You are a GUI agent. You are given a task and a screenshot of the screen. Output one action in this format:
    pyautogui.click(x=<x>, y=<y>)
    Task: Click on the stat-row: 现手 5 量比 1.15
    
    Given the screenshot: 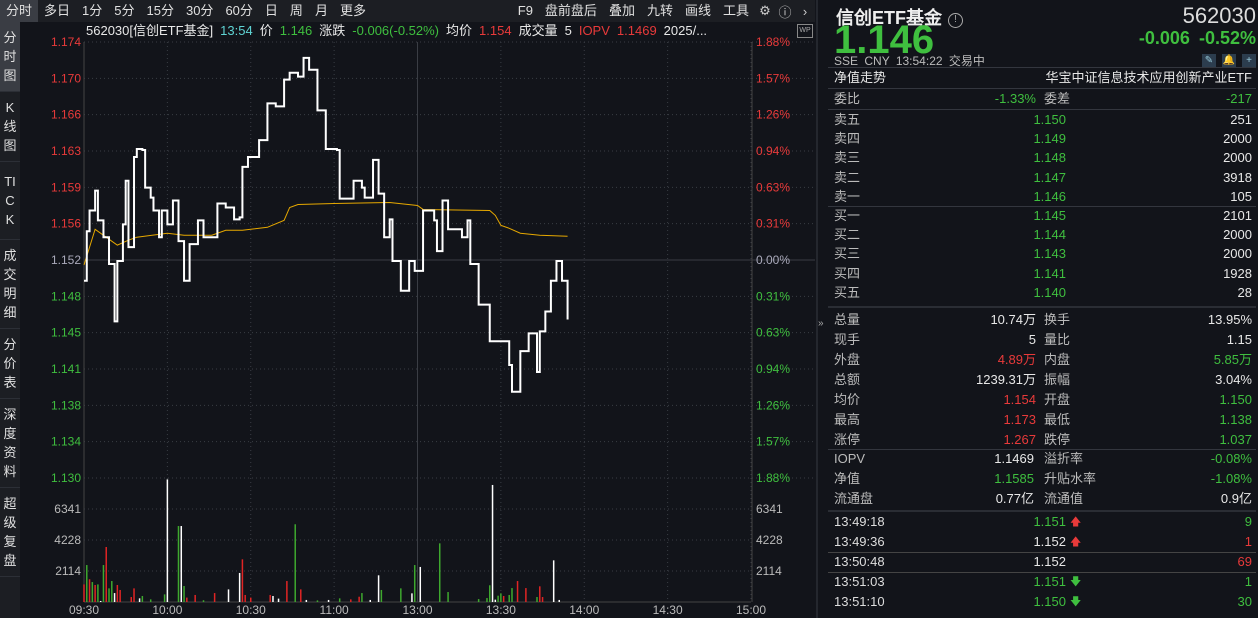 What is the action you would take?
    pyautogui.click(x=1042, y=340)
    